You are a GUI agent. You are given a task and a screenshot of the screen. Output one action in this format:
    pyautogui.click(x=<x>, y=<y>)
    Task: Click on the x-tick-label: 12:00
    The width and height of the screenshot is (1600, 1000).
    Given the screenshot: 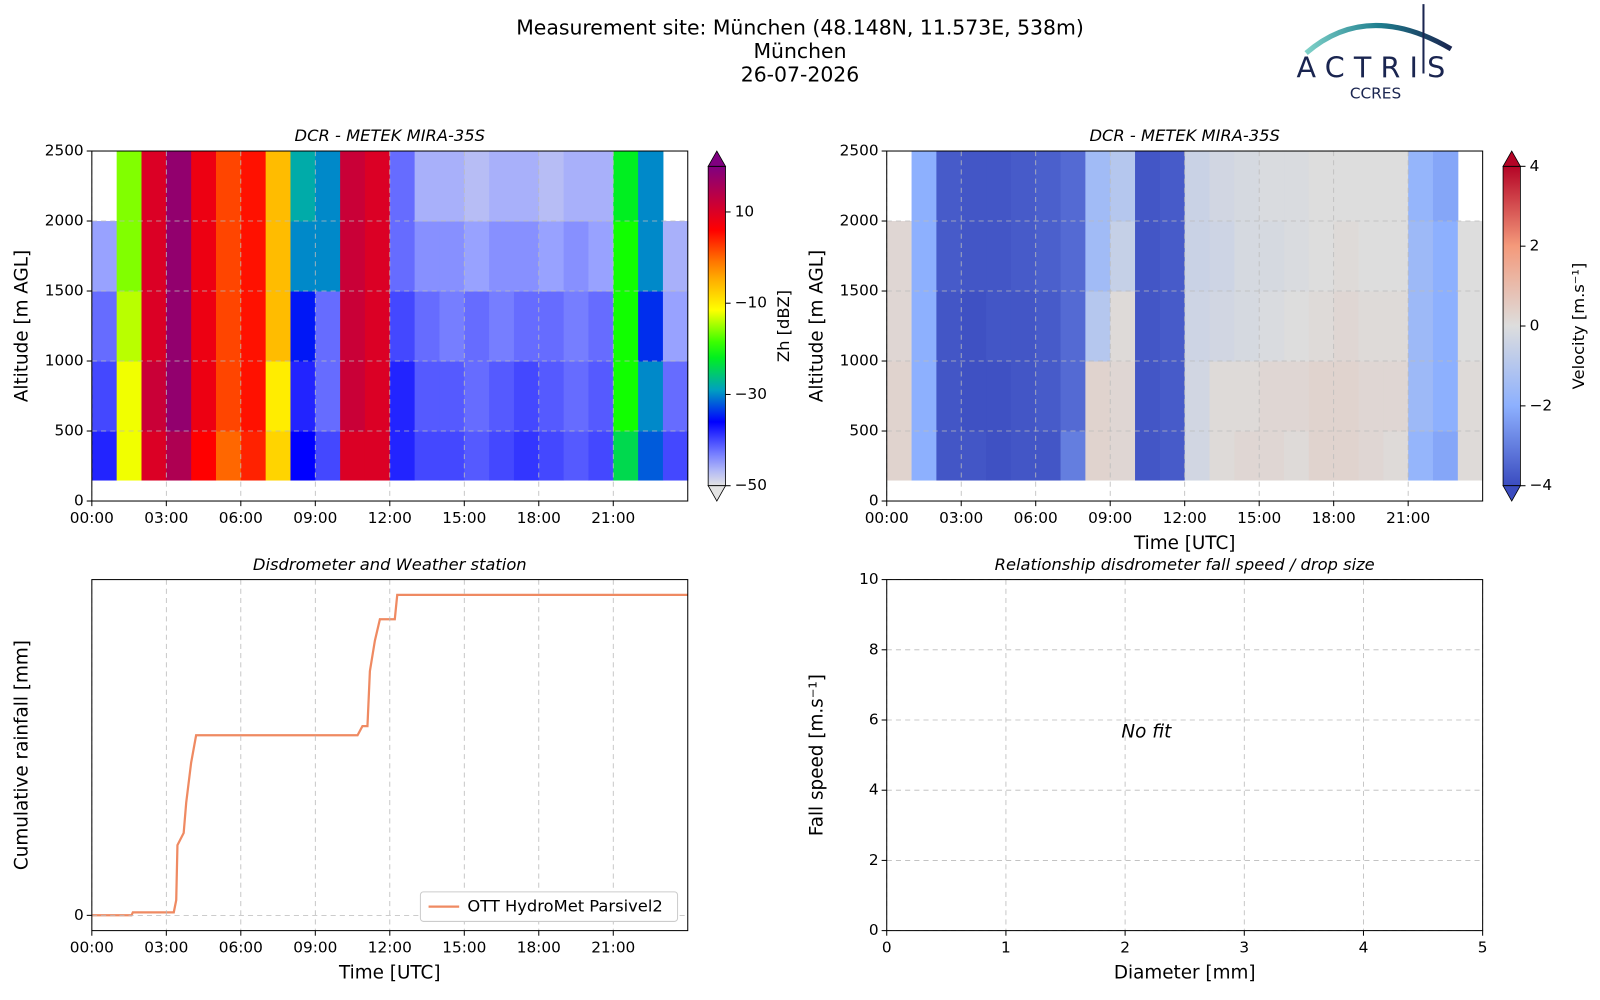 What is the action you would take?
    pyautogui.click(x=1185, y=518)
    